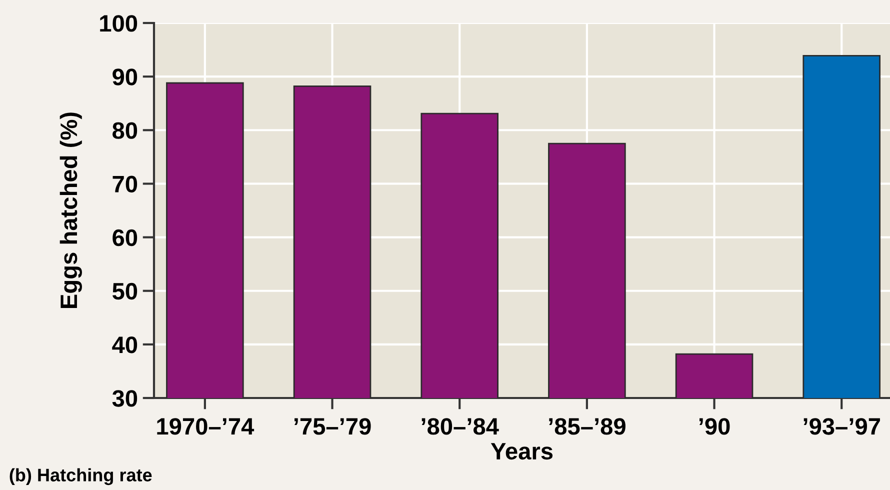 This screenshot has height=490, width=890. Describe the element at coordinates (125, 345) in the screenshot. I see `y-tick-label: 40` at that location.